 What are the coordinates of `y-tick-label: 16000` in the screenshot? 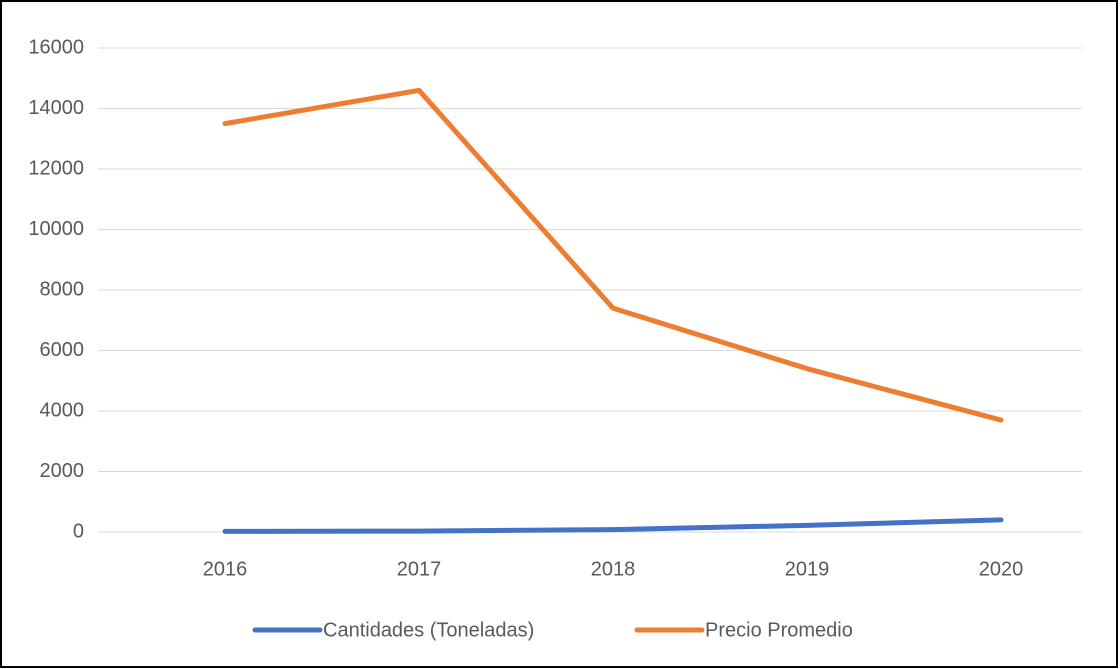 It's located at (56, 47).